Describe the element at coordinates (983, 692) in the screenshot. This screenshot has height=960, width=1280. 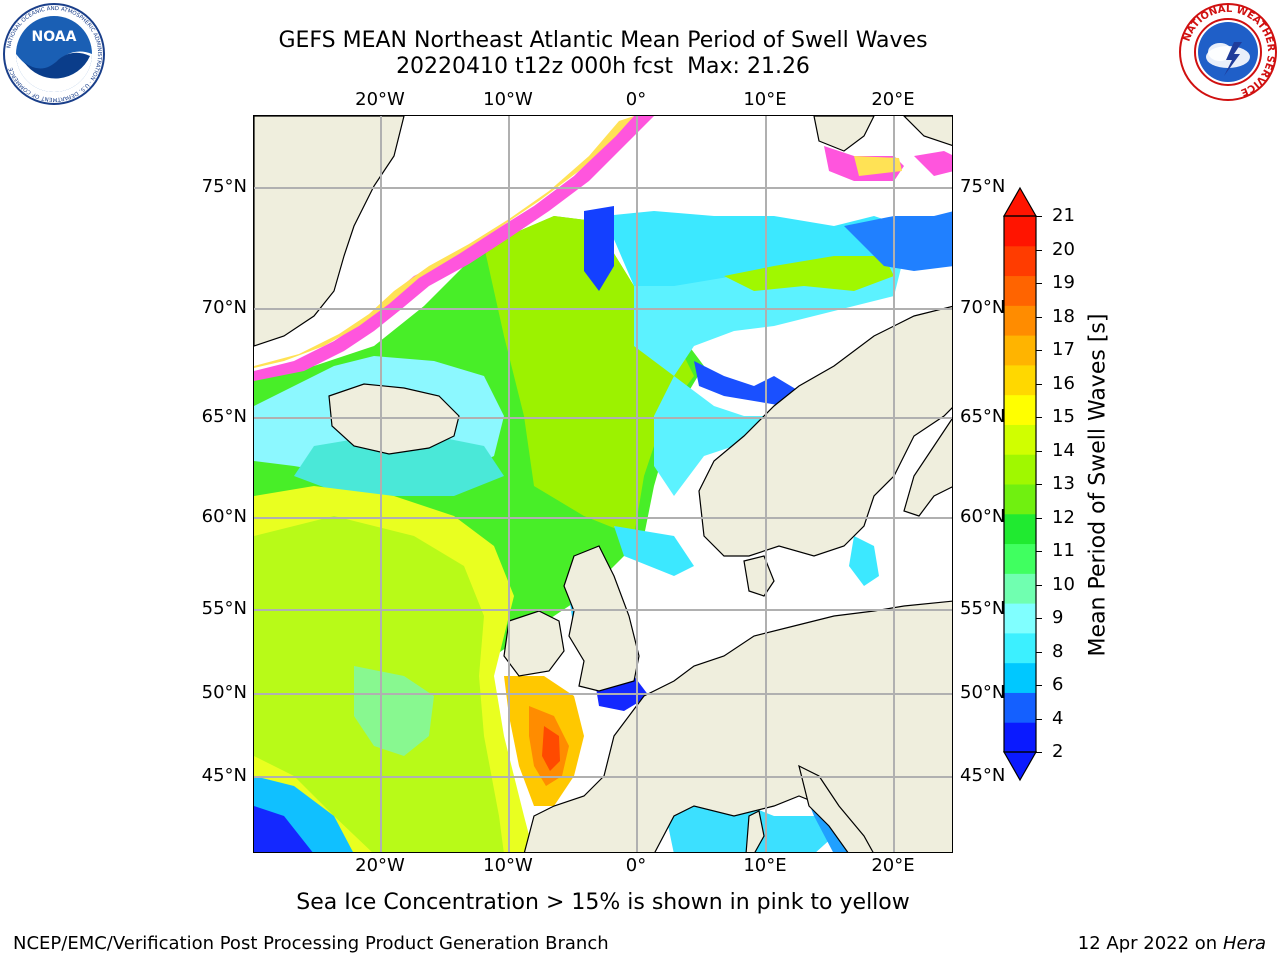
I see `lat-label-right: 50°N` at that location.